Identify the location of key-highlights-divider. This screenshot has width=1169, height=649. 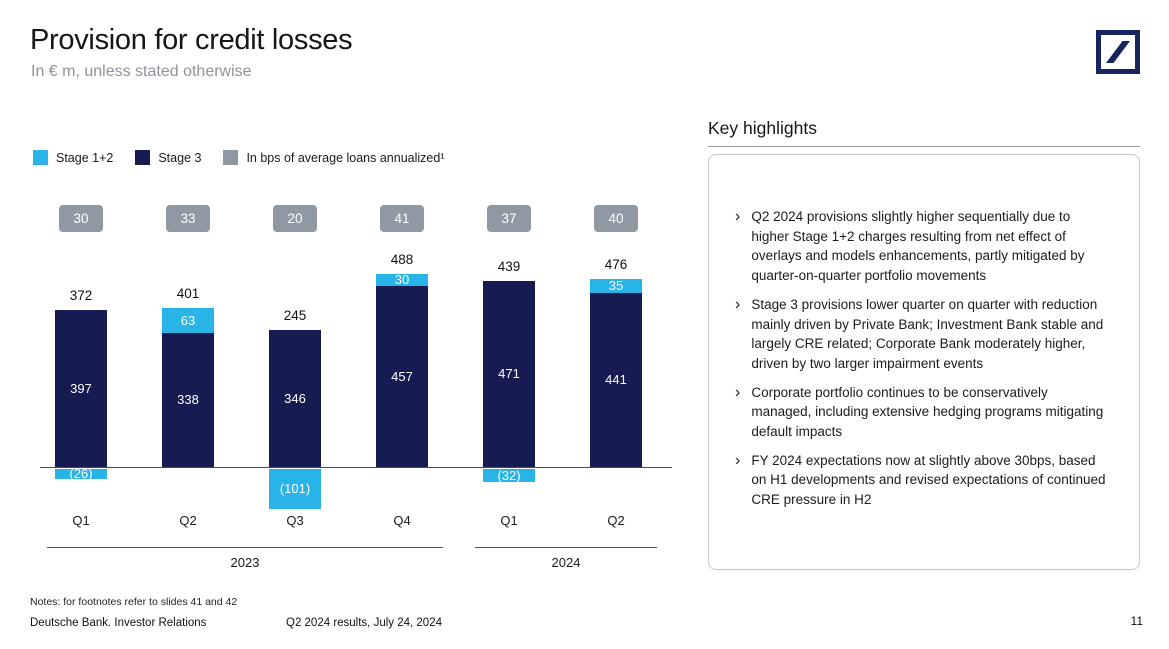
(924, 146).